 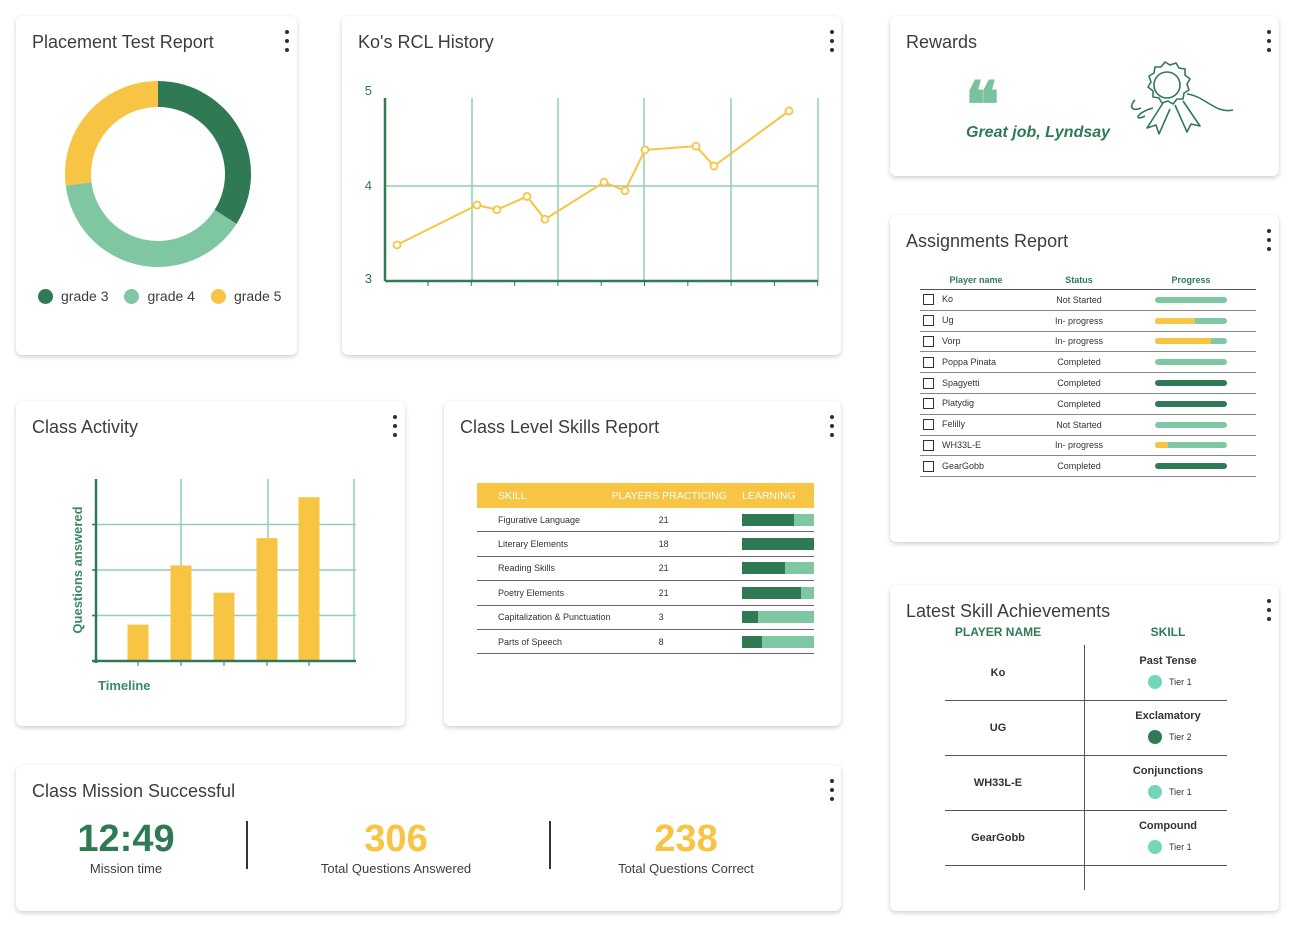 I want to click on learning-bar, so click(x=778, y=544).